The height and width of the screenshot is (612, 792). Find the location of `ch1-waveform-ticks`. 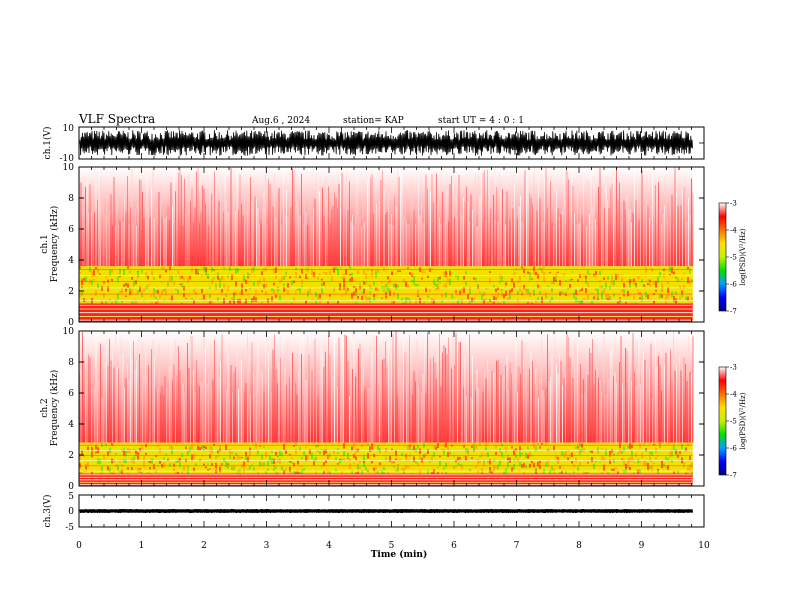

ch1-waveform-ticks is located at coordinates (391, 143).